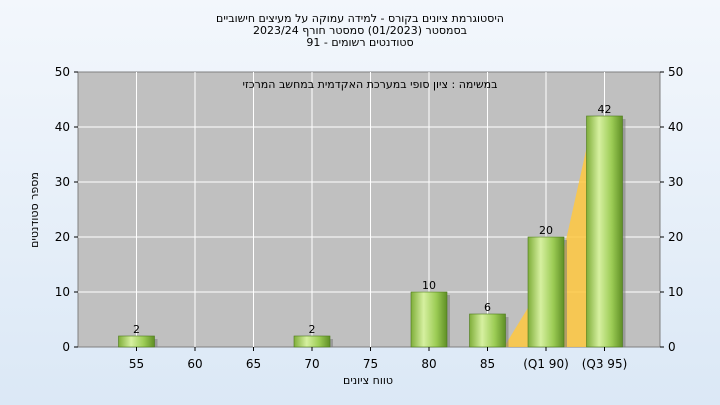 This screenshot has height=405, width=720. I want to click on chart-title-line-2: בסמסטר (01/2023) סמסטר חורף 2023/24, so click(360, 30).